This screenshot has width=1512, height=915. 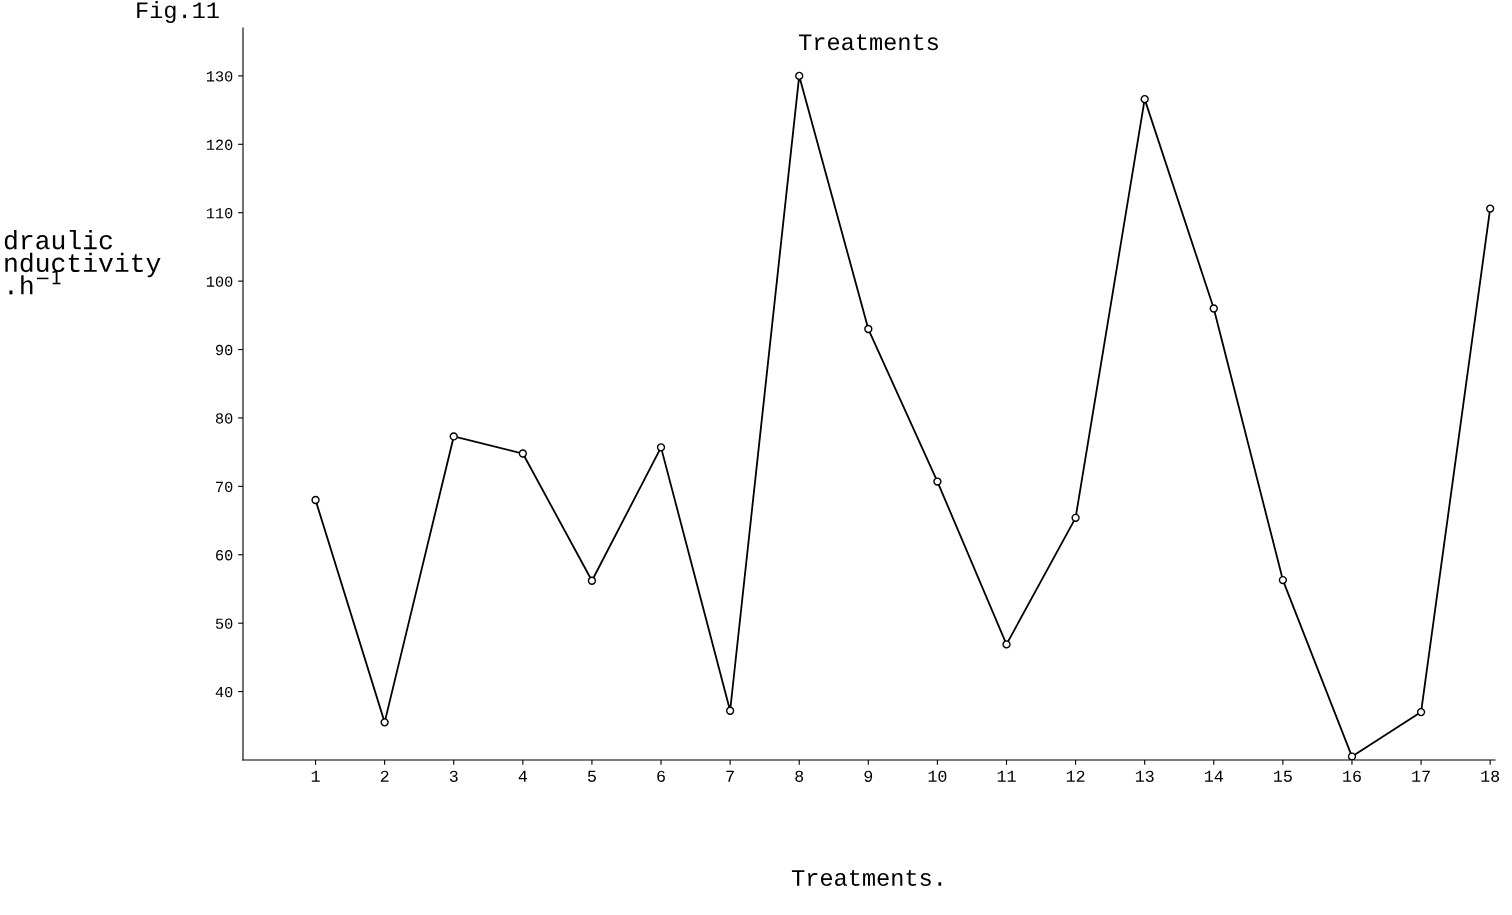 I want to click on y-tick-label: 130, so click(x=219, y=76).